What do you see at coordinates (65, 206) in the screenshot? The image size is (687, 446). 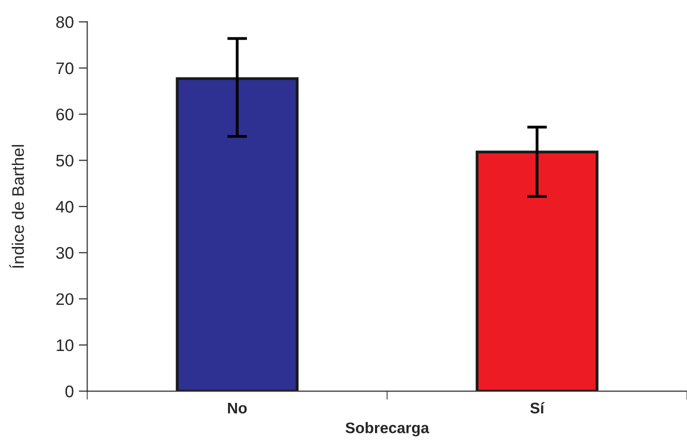 I see `y-tick-label: 40` at bounding box center [65, 206].